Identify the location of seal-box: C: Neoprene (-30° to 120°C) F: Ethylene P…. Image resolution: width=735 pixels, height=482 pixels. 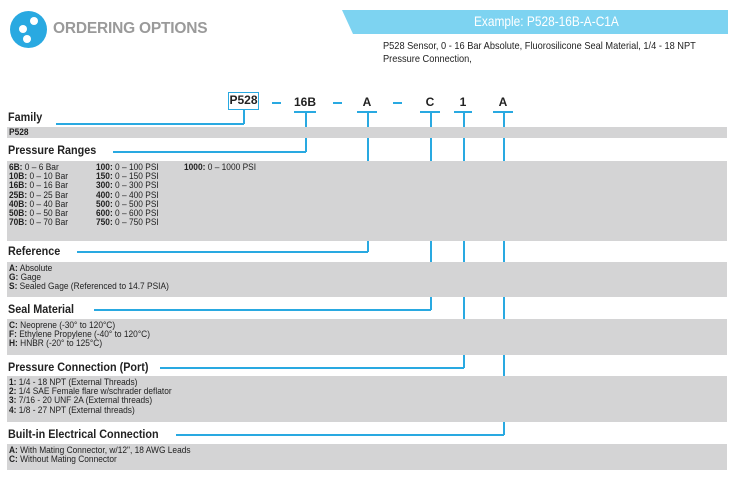
(367, 337).